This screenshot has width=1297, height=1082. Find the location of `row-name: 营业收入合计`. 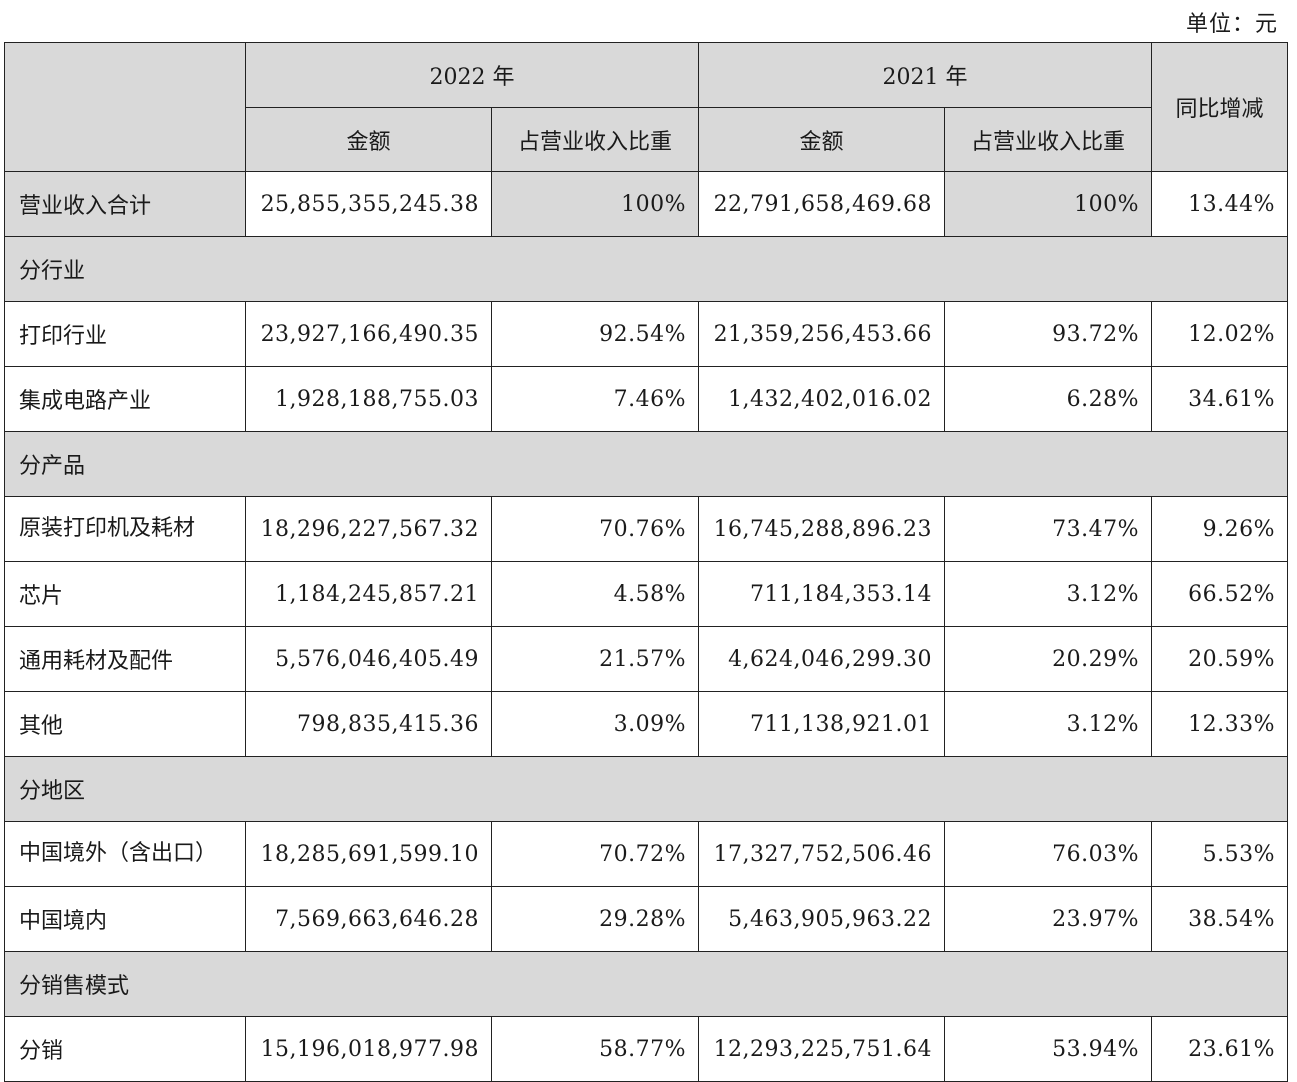

row-name: 营业收入合计 is located at coordinates (125, 204).